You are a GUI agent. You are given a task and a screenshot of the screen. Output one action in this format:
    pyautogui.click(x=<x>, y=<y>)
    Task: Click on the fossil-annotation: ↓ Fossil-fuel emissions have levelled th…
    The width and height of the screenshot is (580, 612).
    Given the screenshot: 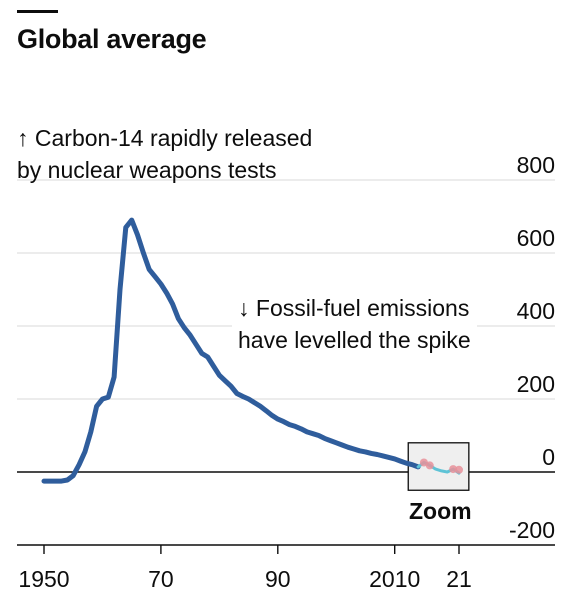 What is the action you would take?
    pyautogui.click(x=354, y=324)
    